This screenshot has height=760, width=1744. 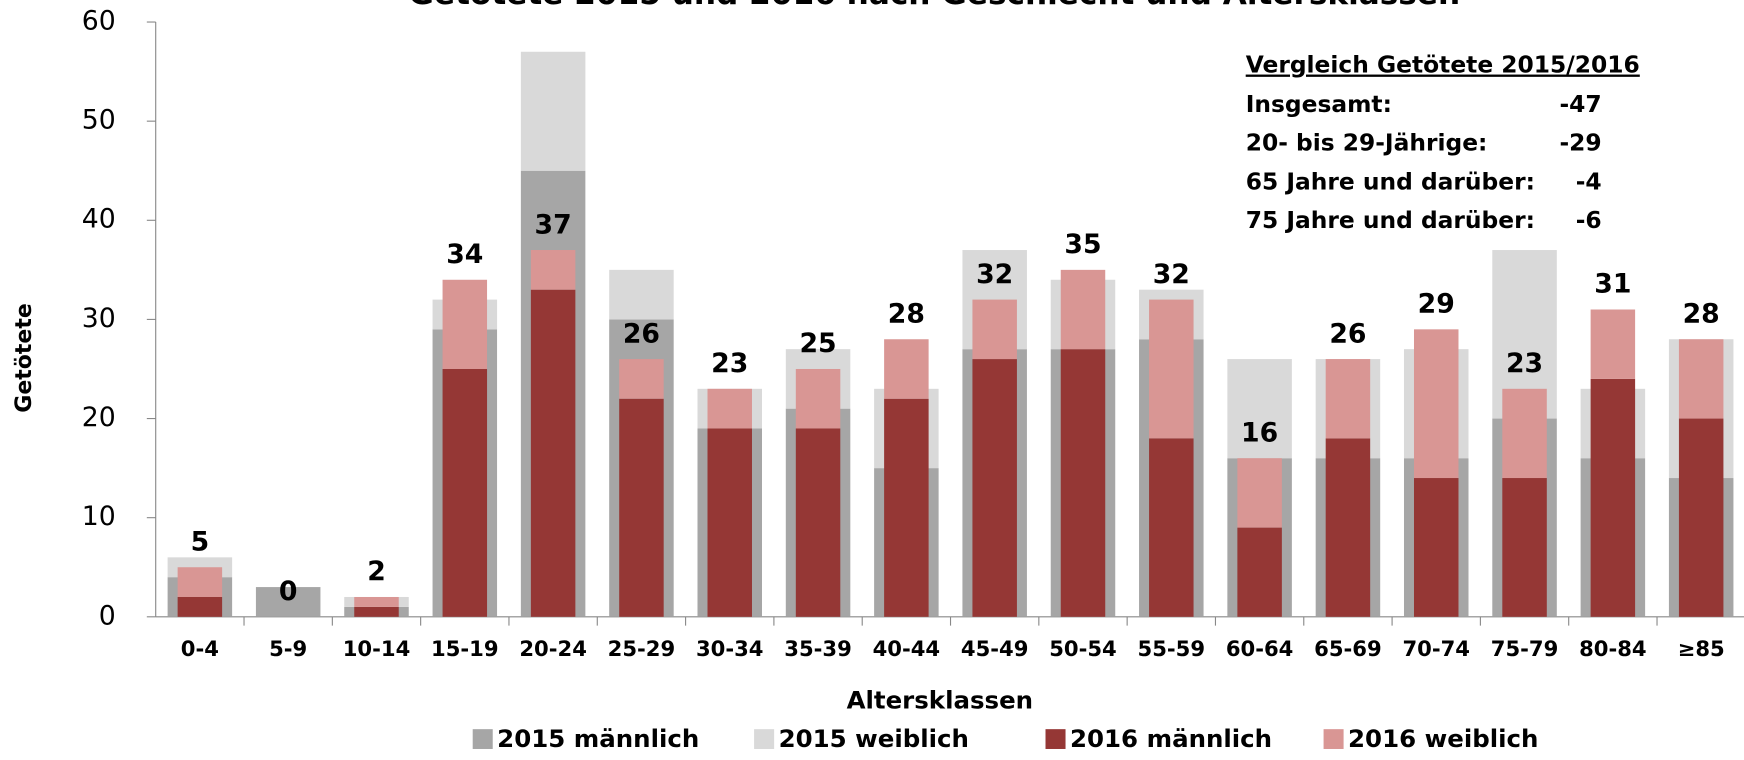 I want to click on legend-label: 2015 weiblich, so click(x=874, y=738).